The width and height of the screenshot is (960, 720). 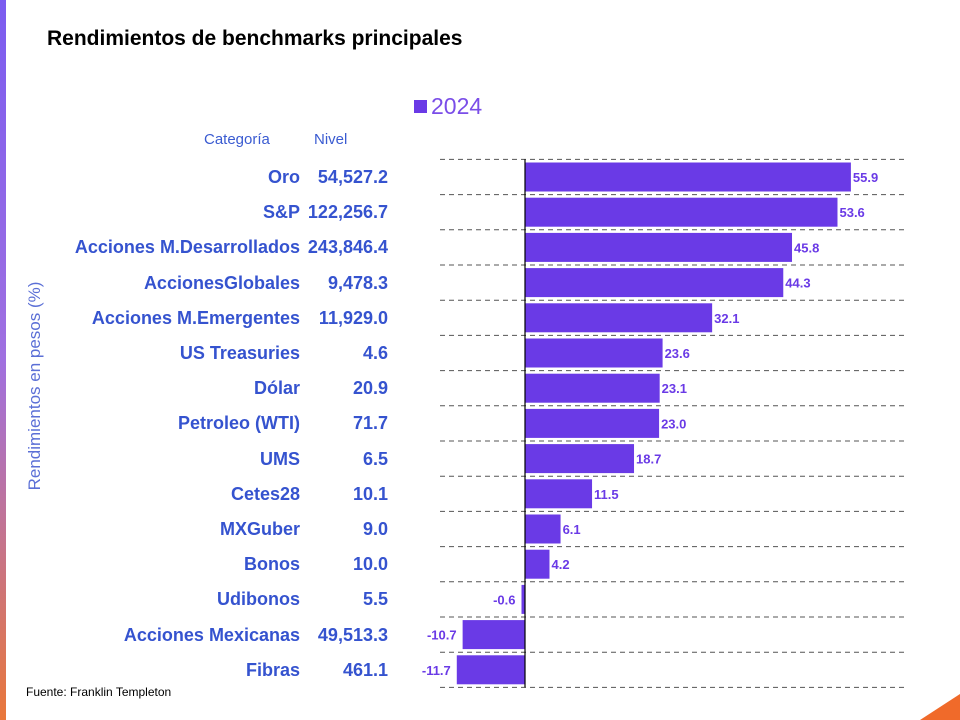 What do you see at coordinates (370, 423) in the screenshot?
I see `level-value: 71.7` at bounding box center [370, 423].